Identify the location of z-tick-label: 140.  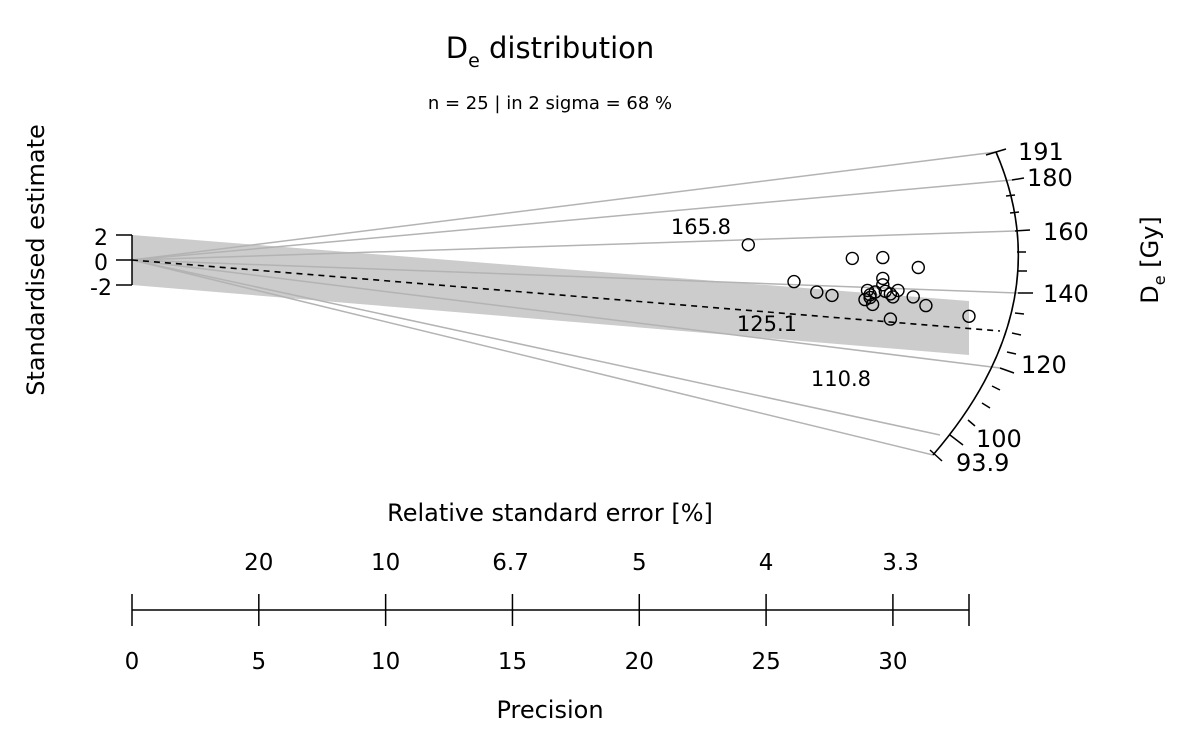
(1066, 294).